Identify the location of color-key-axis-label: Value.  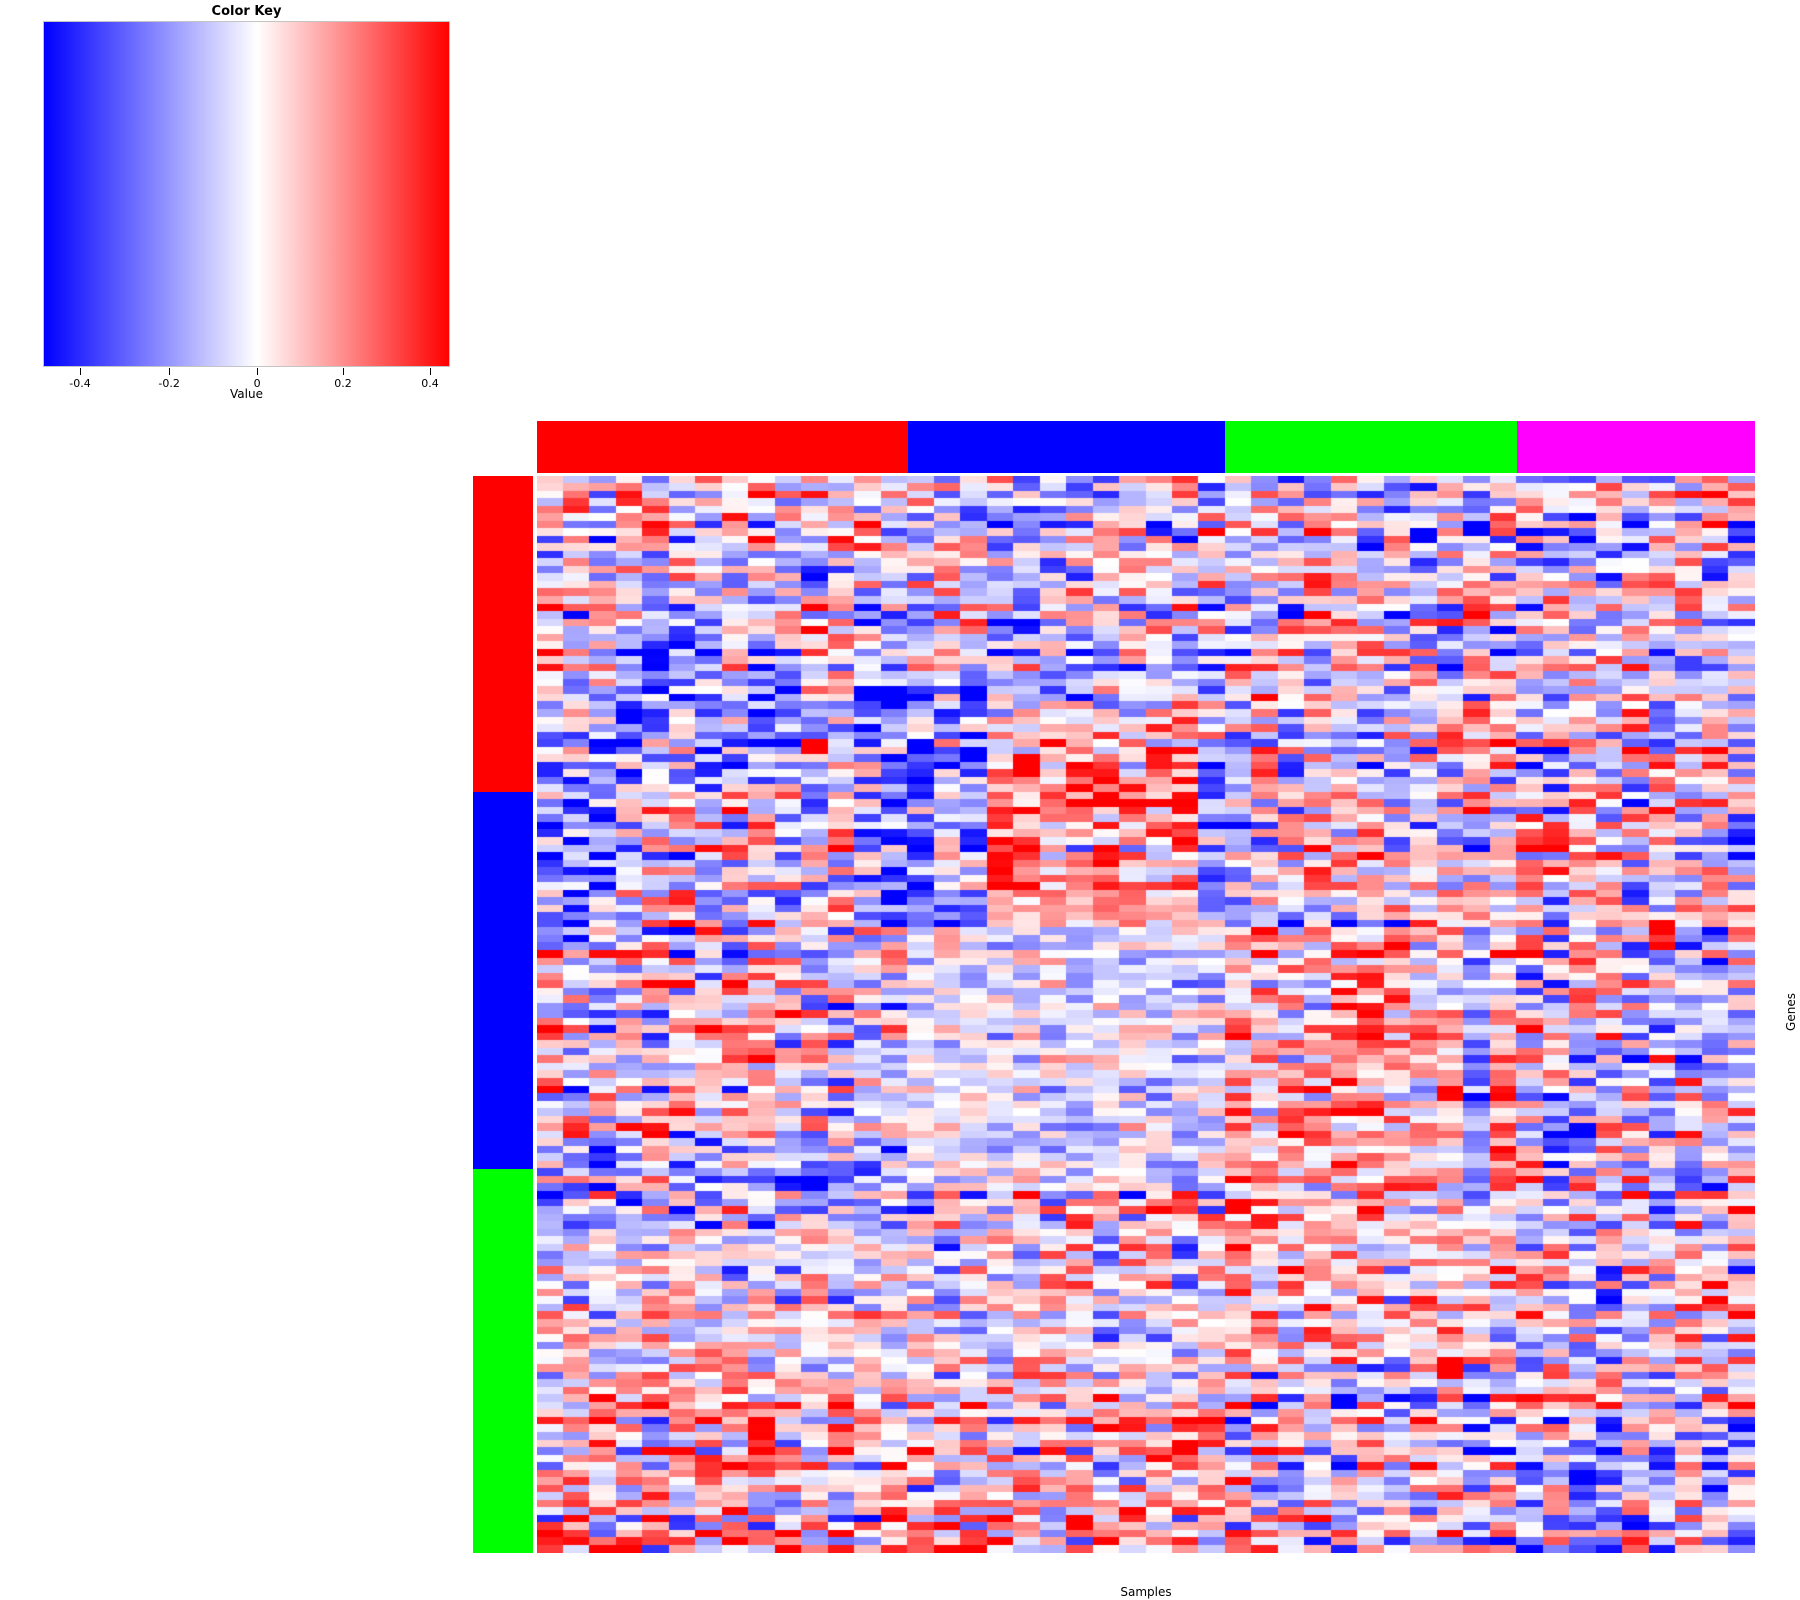
(246, 394).